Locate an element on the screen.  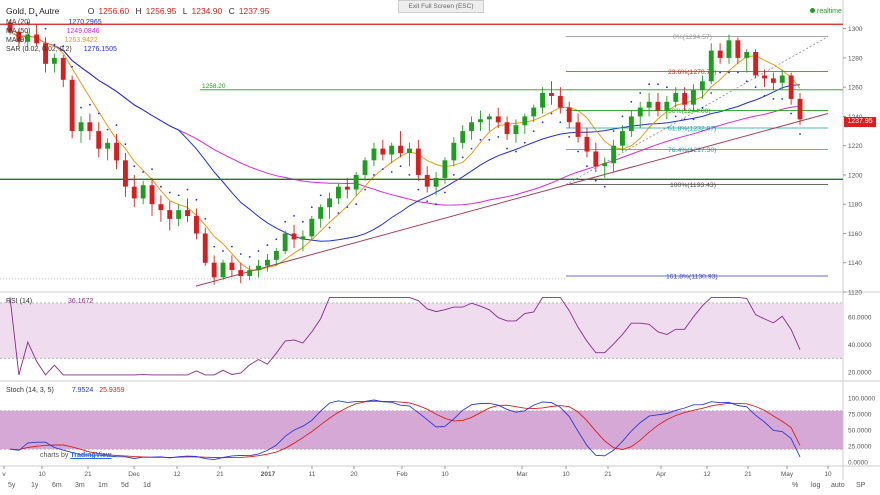
realtime-dot-icon is located at coordinates (812, 10).